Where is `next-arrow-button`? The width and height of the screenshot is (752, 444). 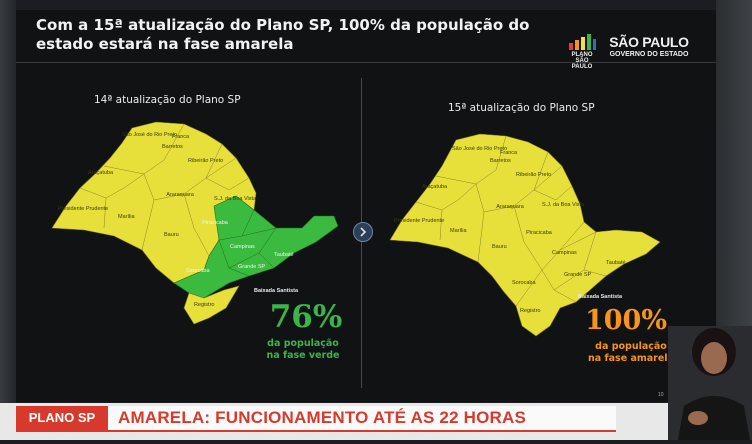
next-arrow-button is located at coordinates (363, 232).